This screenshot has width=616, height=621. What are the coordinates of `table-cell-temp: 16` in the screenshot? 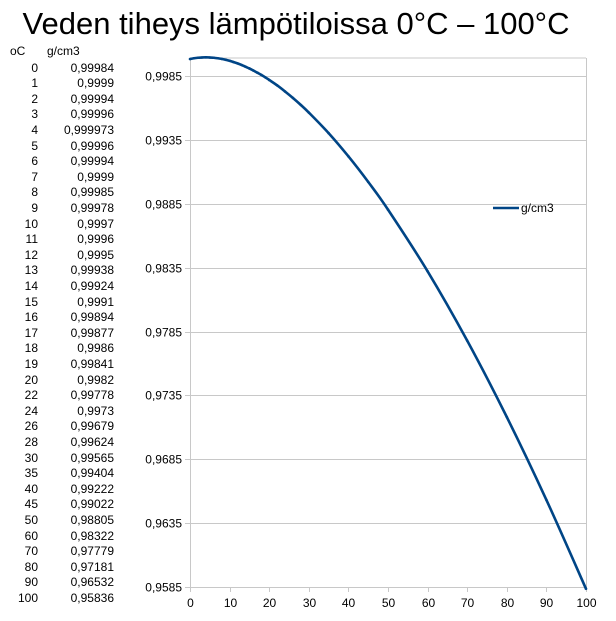 It's located at (31, 317).